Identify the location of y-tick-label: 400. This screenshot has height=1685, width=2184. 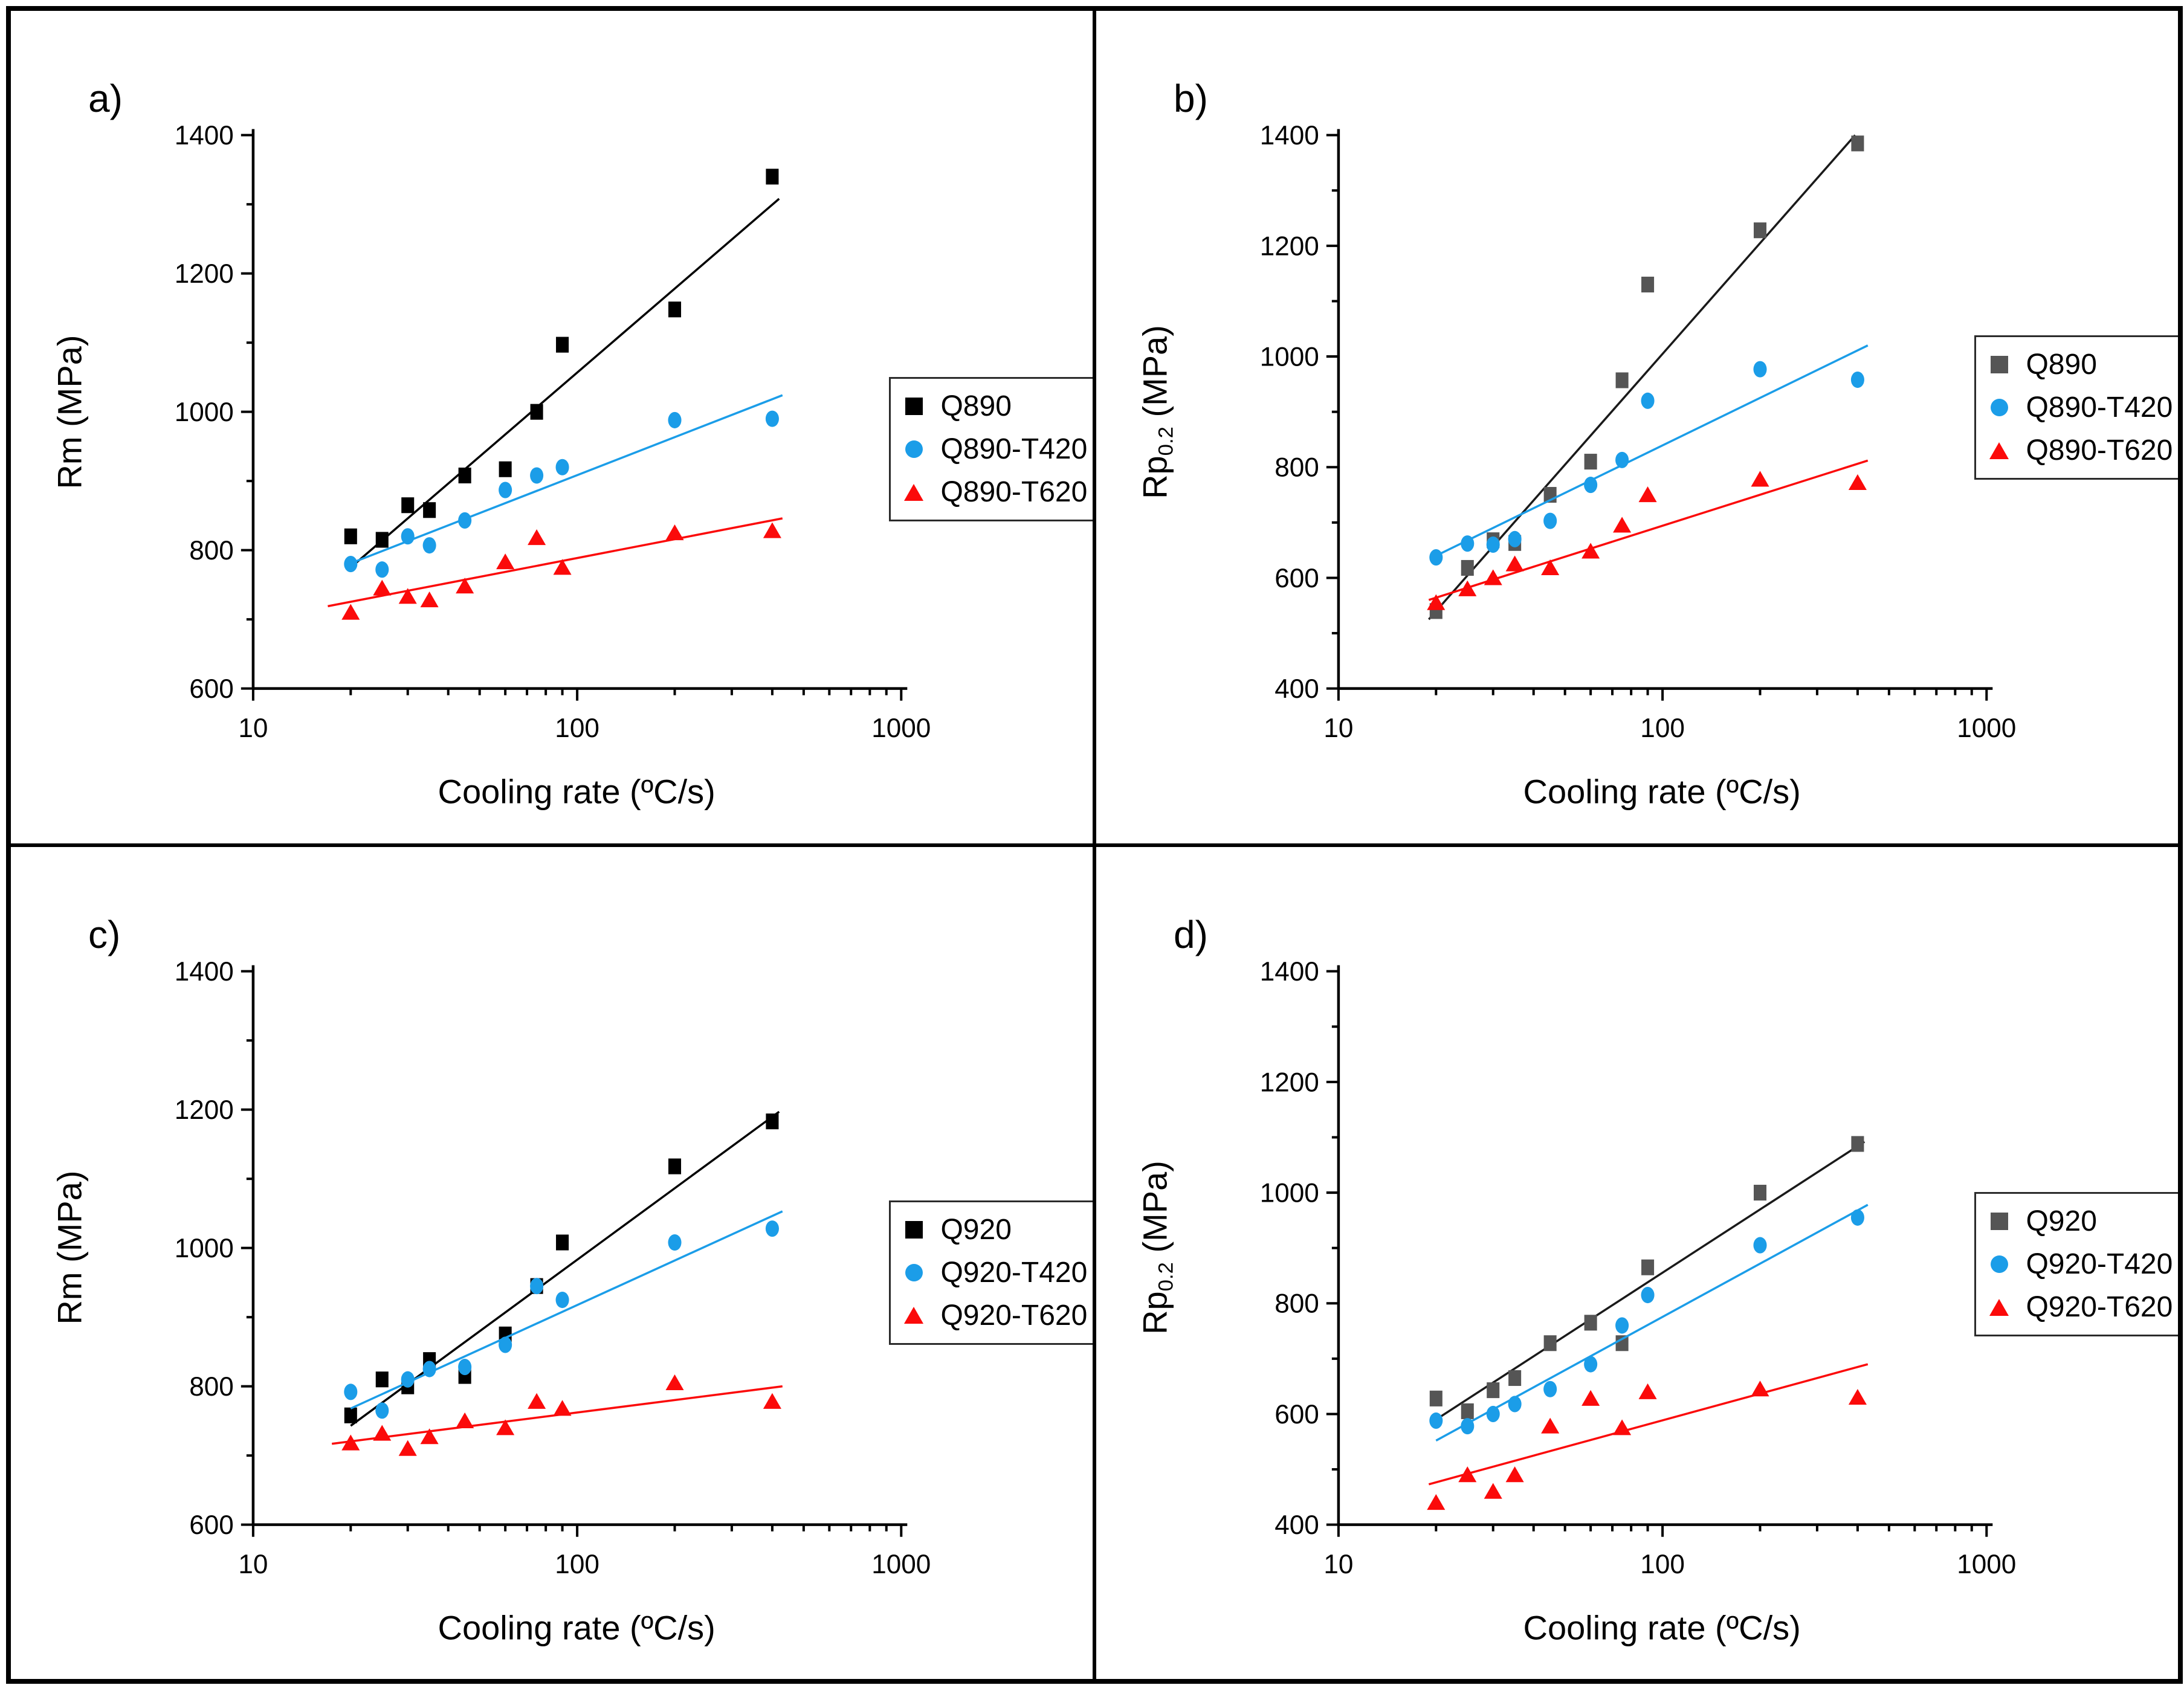
(1297, 1525).